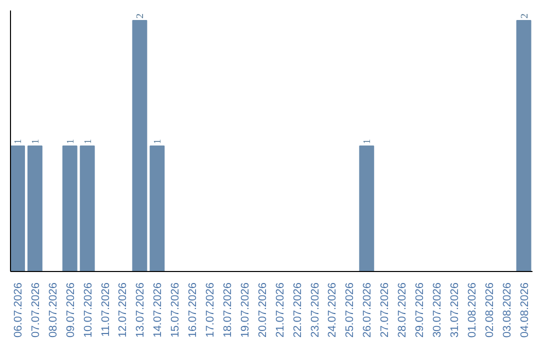  Describe the element at coordinates (524, 310) in the screenshot. I see `x-tick-label: 04.08.2026` at that location.